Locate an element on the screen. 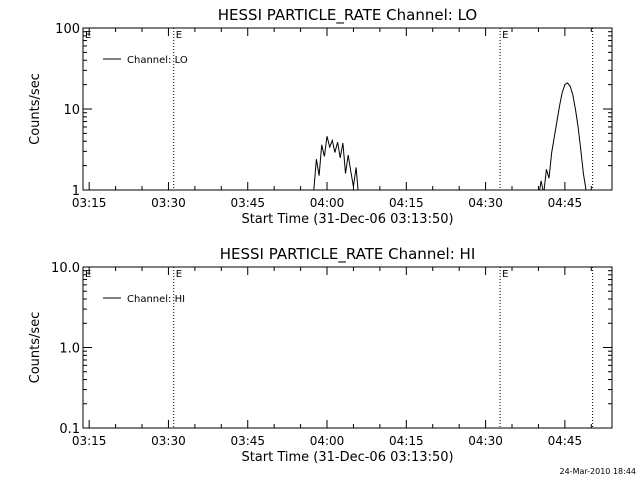 This screenshot has width=640, height=485. y-tick-label: 1.0 is located at coordinates (69, 349).